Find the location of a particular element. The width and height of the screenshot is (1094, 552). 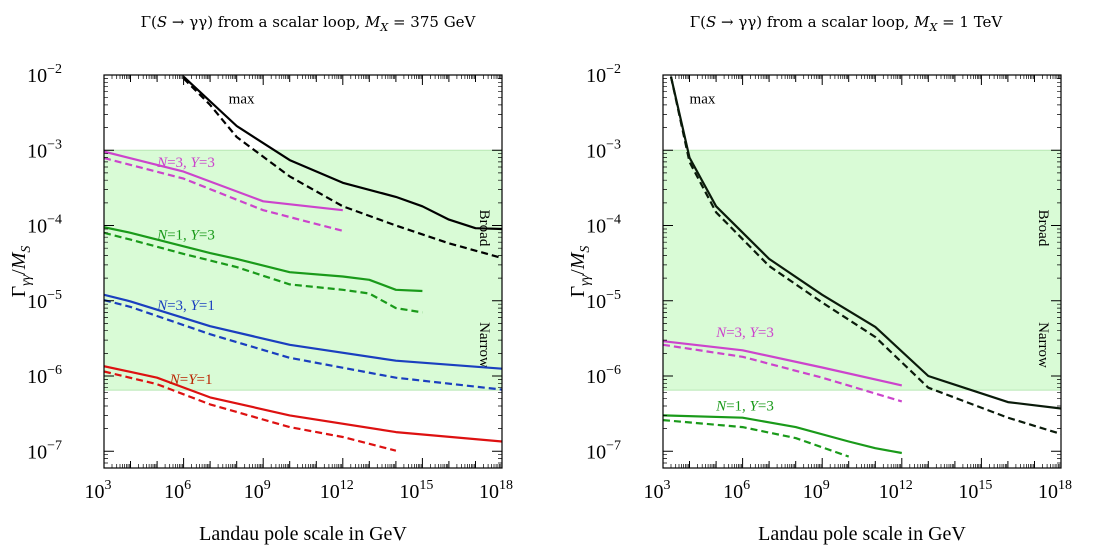

x-tick-label-6: 10¹⁸ is located at coordinates (1055, 490).